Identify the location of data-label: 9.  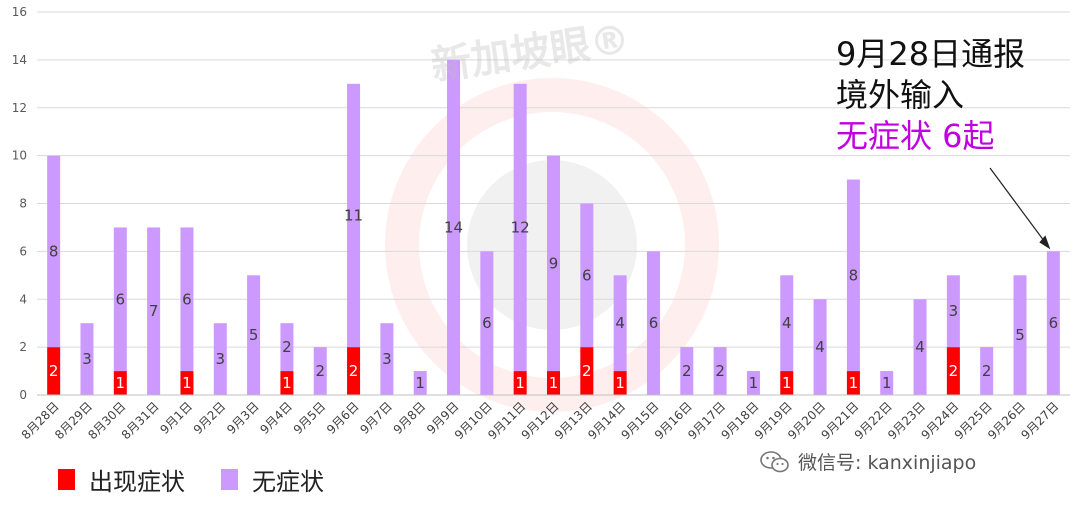
(554, 263).